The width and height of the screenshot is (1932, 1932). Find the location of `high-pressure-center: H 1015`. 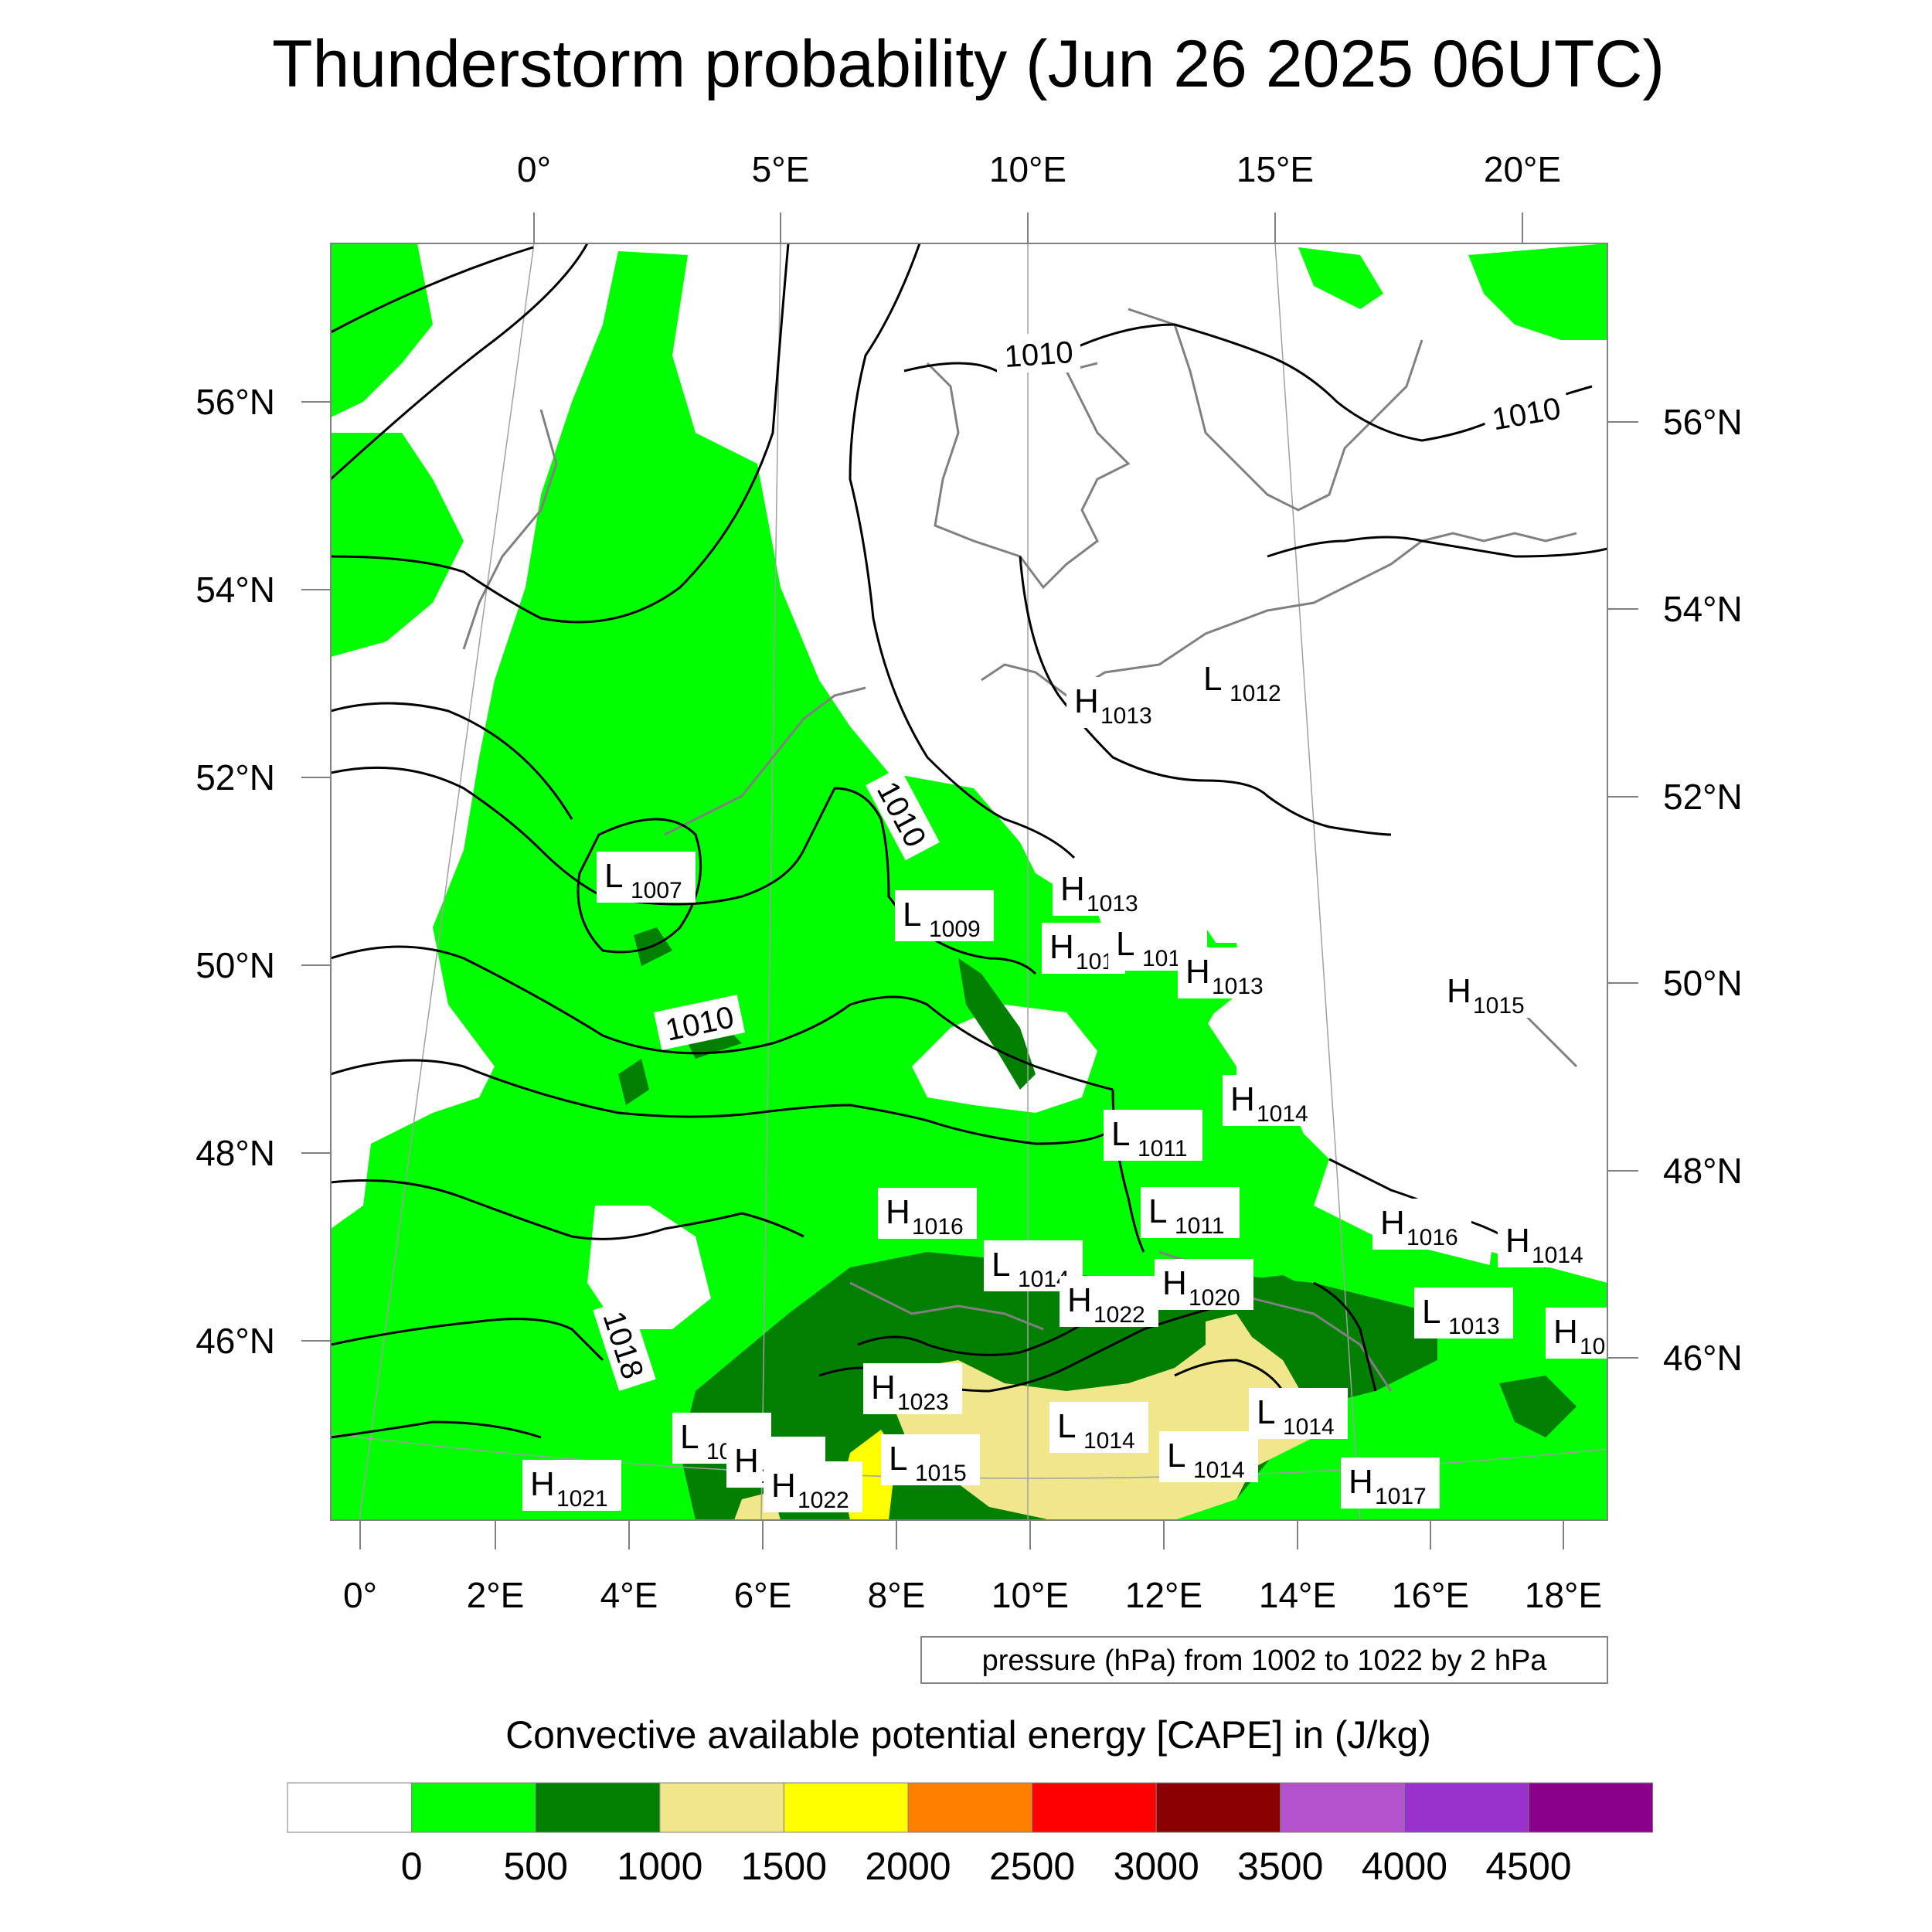

high-pressure-center: H 1015 is located at coordinates (1489, 993).